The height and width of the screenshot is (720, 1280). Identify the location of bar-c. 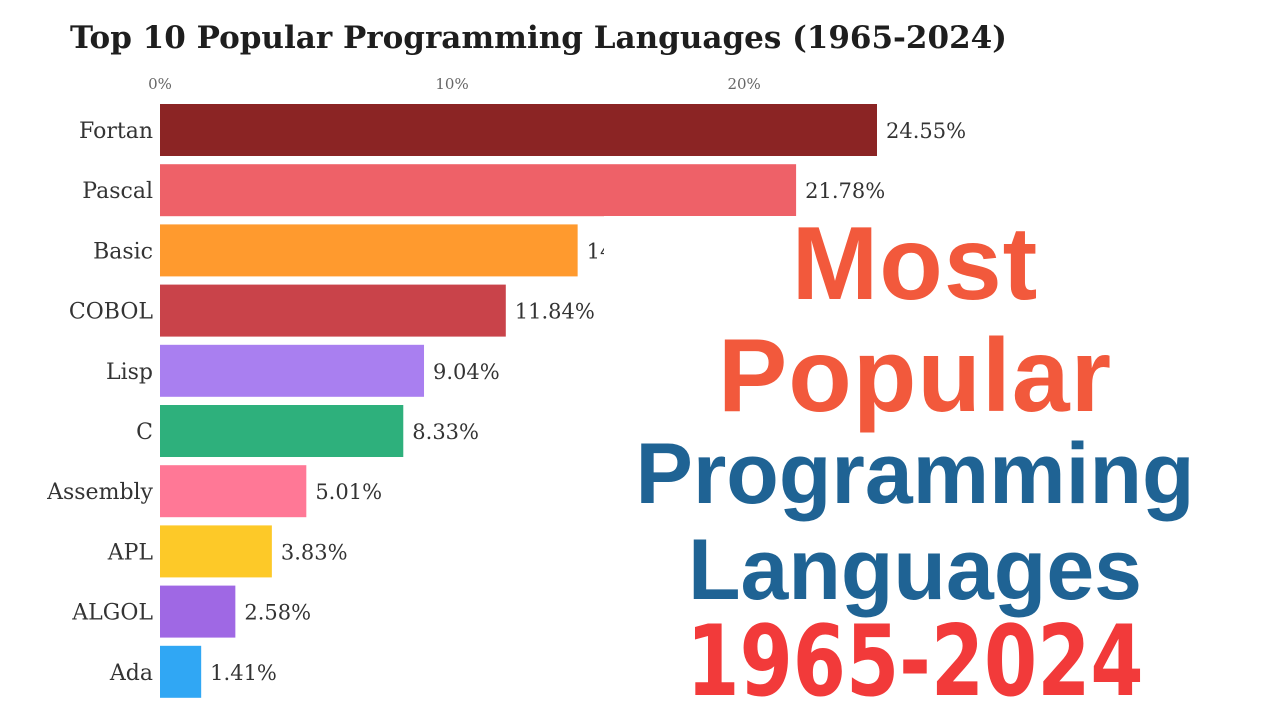
(282, 431).